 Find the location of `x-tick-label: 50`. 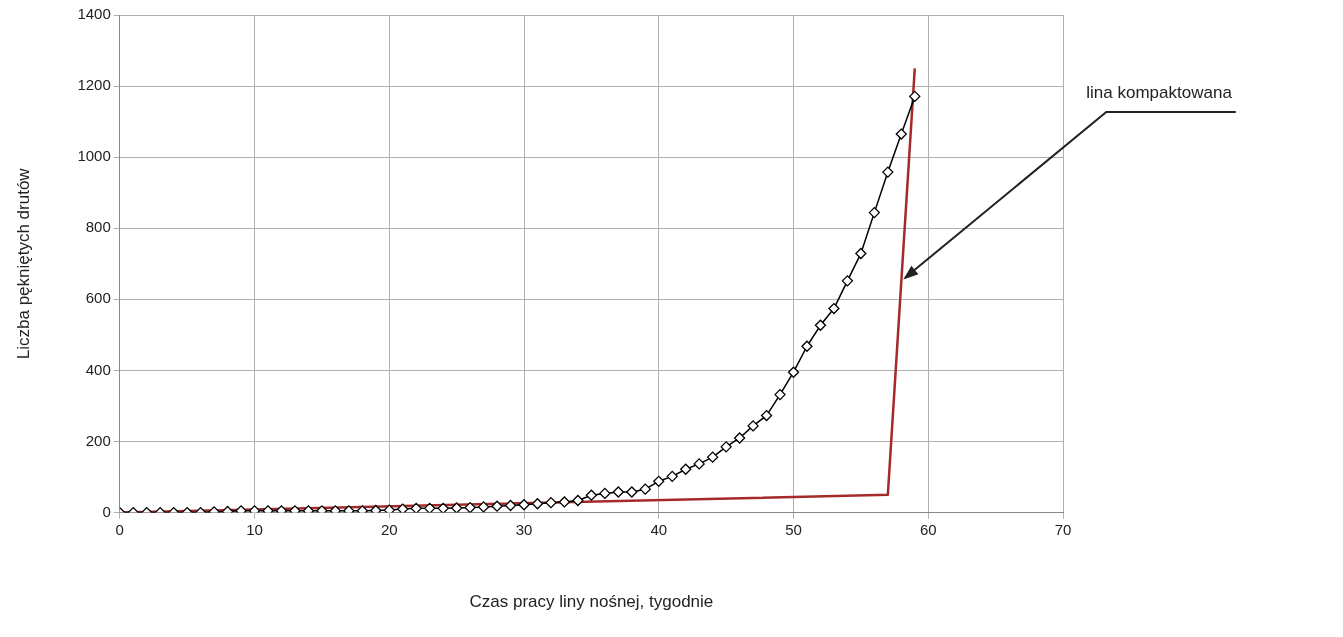

x-tick-label: 50 is located at coordinates (793, 529).